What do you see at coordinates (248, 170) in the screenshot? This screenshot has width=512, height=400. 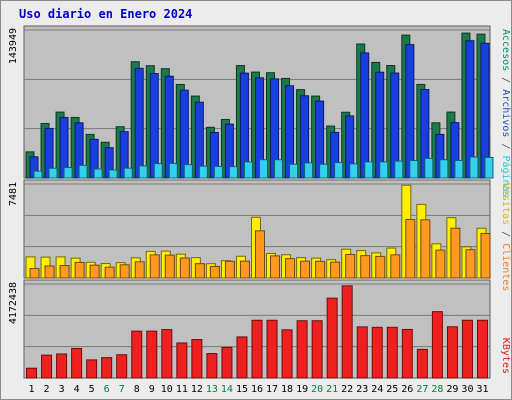 I see `traffic-bar-páginas-15` at bounding box center [248, 170].